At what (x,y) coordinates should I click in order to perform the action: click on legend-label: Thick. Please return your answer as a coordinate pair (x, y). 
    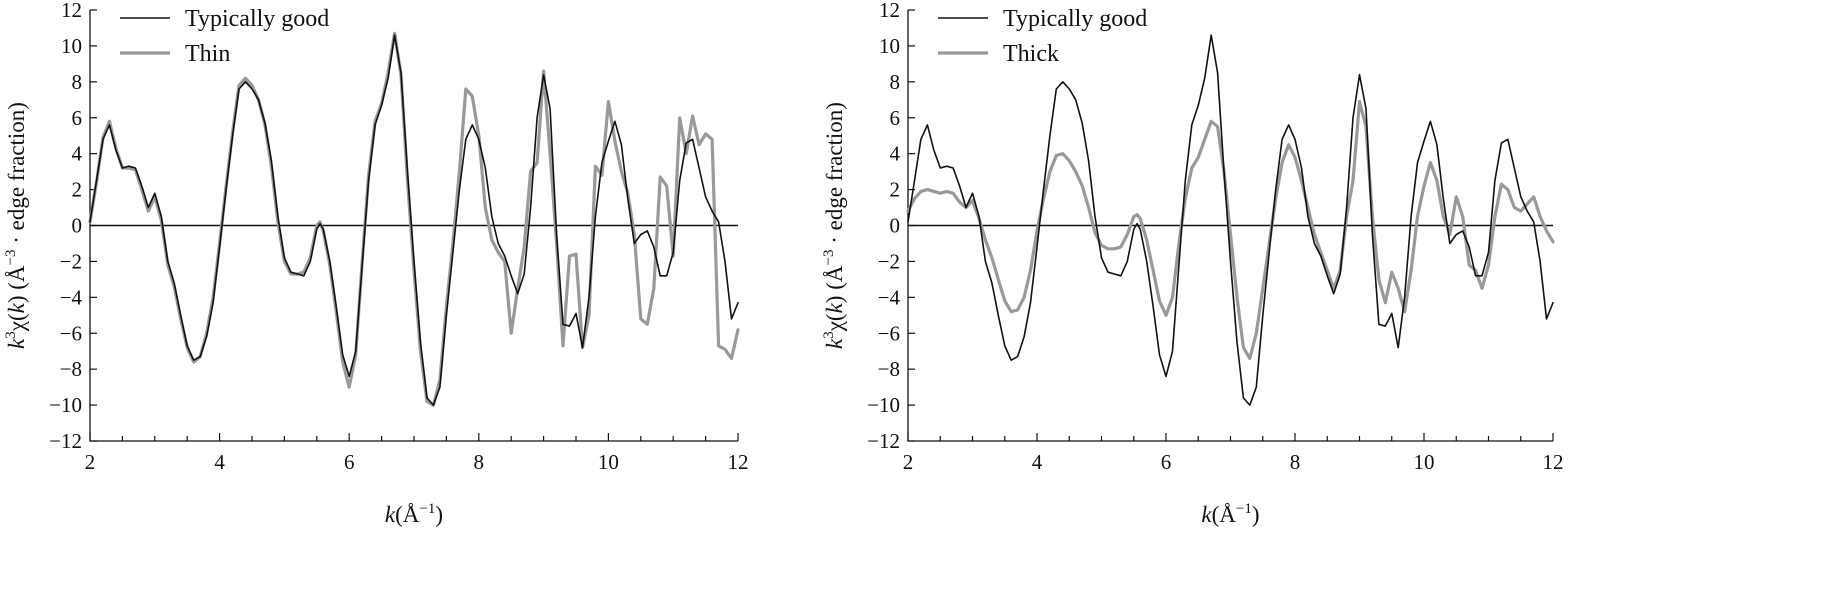
    Looking at the image, I should click on (1031, 54).